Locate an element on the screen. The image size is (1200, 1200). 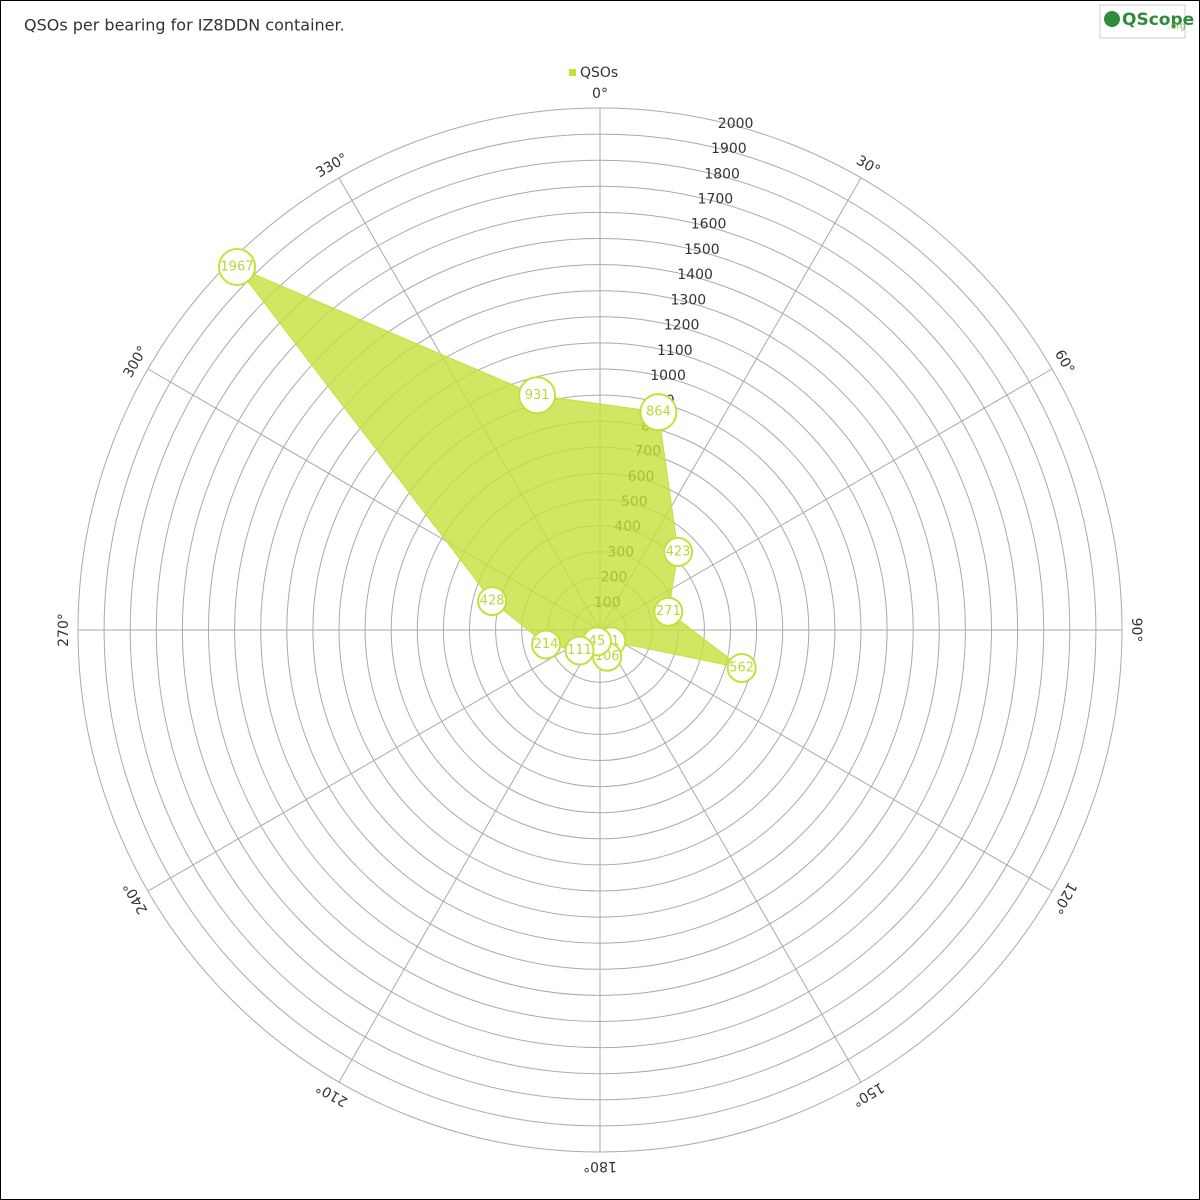
value-label: 428 is located at coordinates (492, 601).